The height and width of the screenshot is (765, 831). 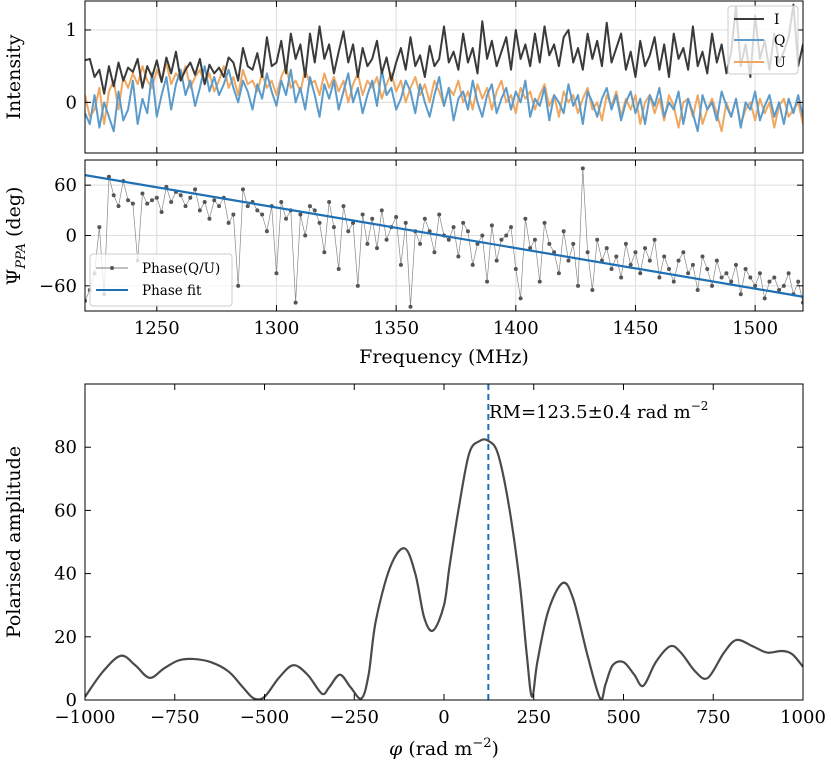 What do you see at coordinates (444, 357) in the screenshot?
I see `phase-xlabel: Frequency (MHz)` at bounding box center [444, 357].